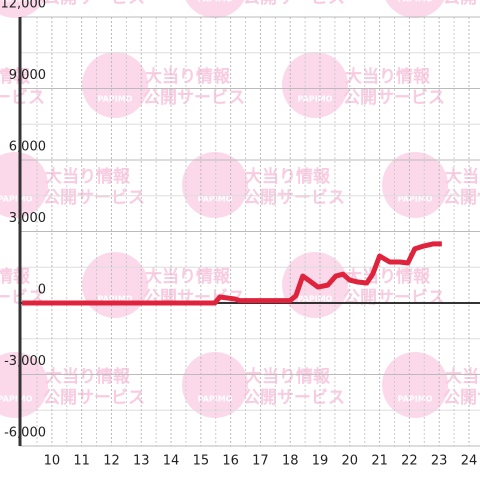 The height and width of the screenshot is (480, 480). I want to click on x-tick-label: 11, so click(81, 461).